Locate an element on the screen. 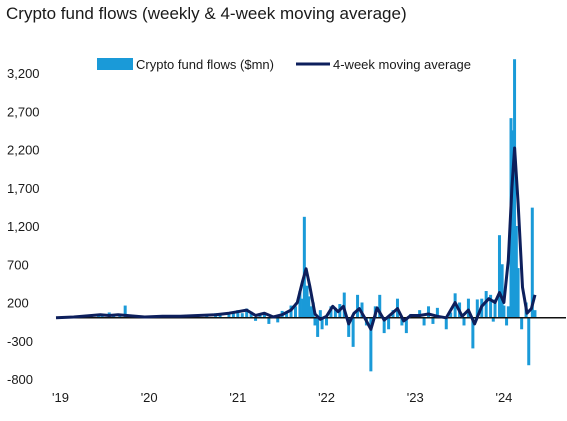 The image size is (567, 421). y-tick-label: 2,700 is located at coordinates (23, 111).